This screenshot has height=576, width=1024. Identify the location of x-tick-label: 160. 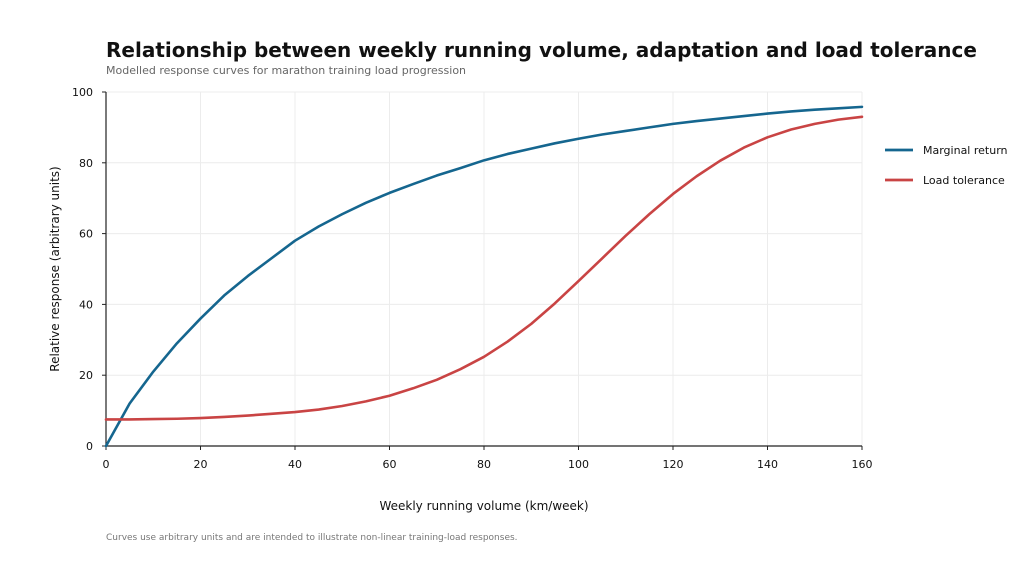
(862, 464).